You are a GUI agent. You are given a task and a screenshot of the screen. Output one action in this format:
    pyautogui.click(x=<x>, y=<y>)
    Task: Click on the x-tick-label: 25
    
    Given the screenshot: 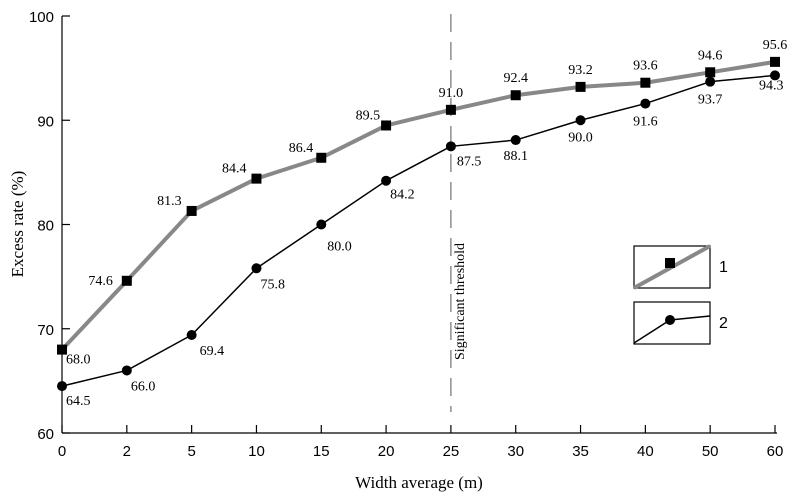 What is the action you would take?
    pyautogui.click(x=451, y=451)
    